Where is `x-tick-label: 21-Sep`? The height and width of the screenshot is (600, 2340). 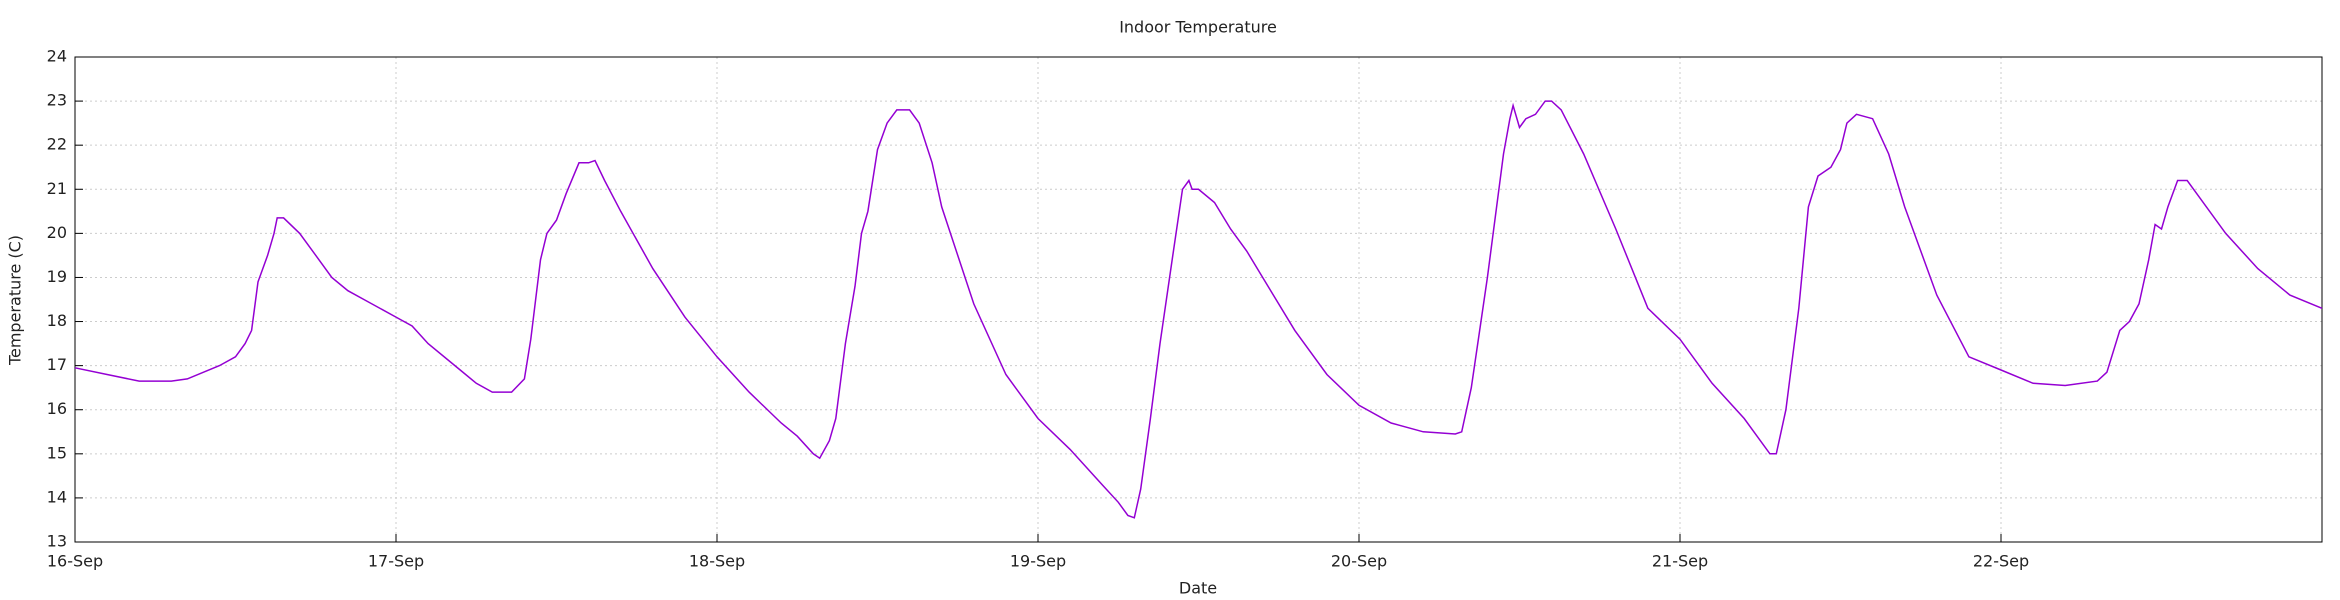
x-tick-label: 21-Sep is located at coordinates (1680, 561).